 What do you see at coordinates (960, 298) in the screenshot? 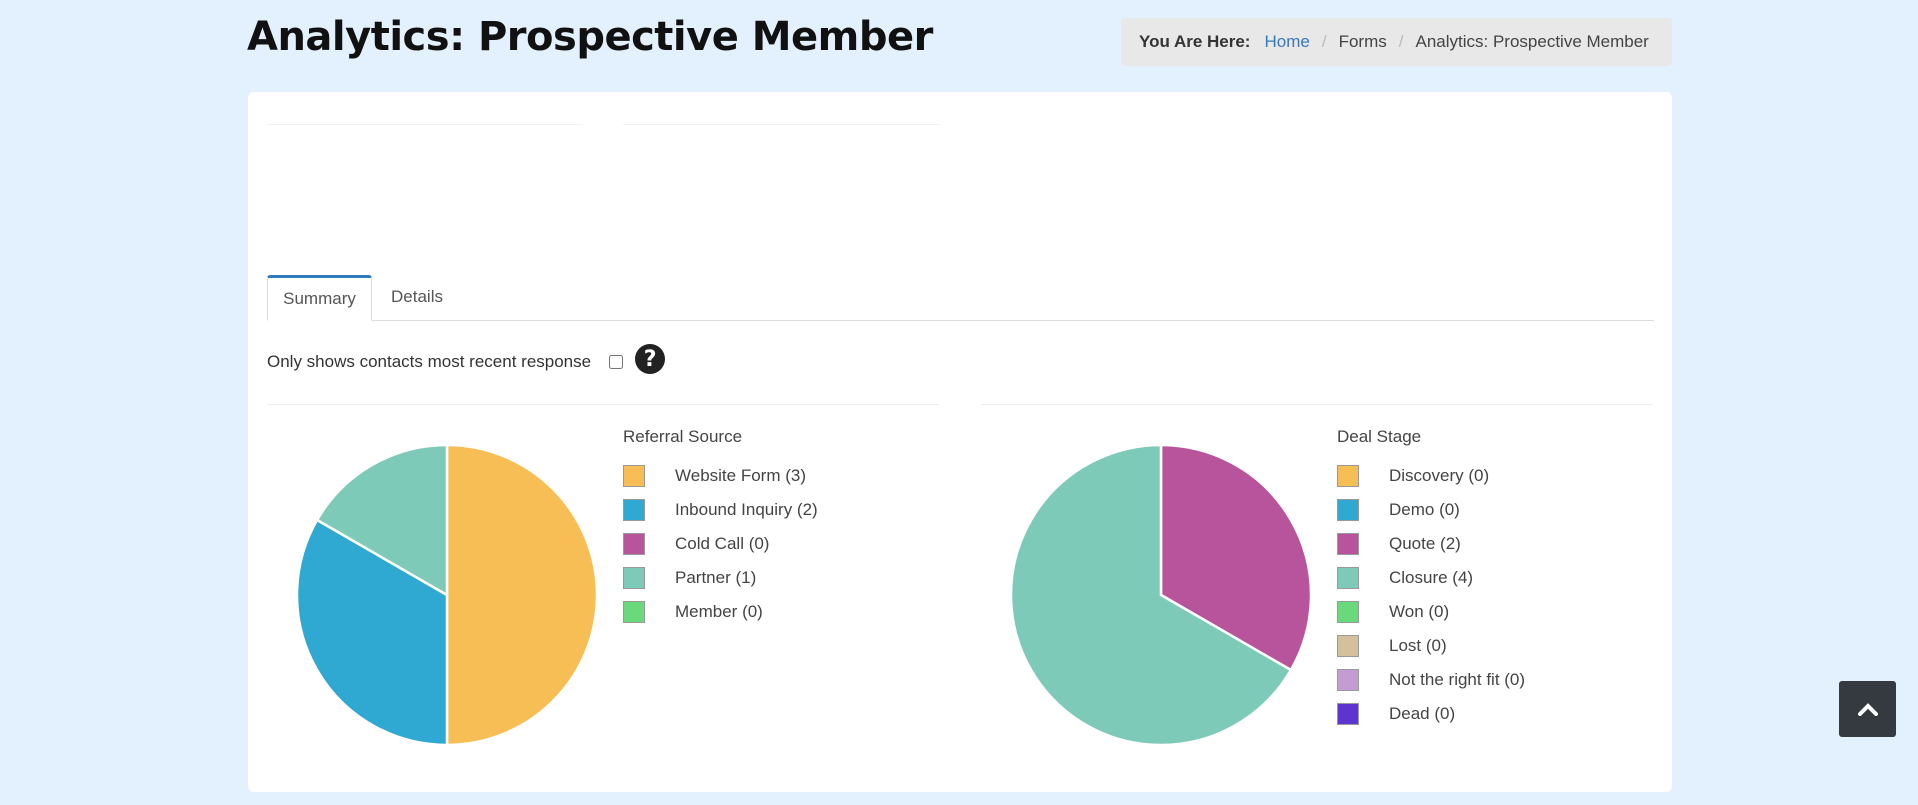
I see `tab-bar: Summary Details` at bounding box center [960, 298].